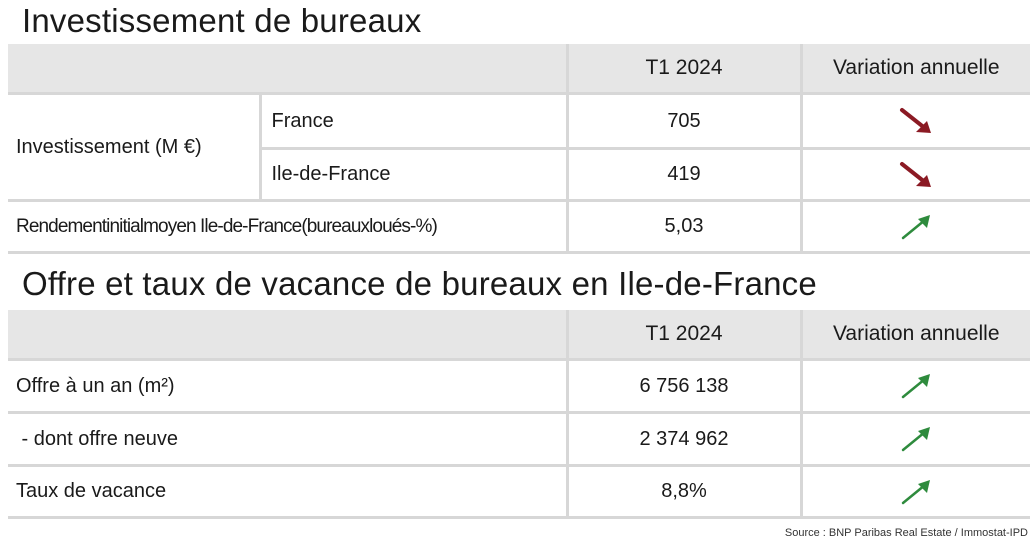  I want to click on row-sub-label: Ile-de-France, so click(414, 174).